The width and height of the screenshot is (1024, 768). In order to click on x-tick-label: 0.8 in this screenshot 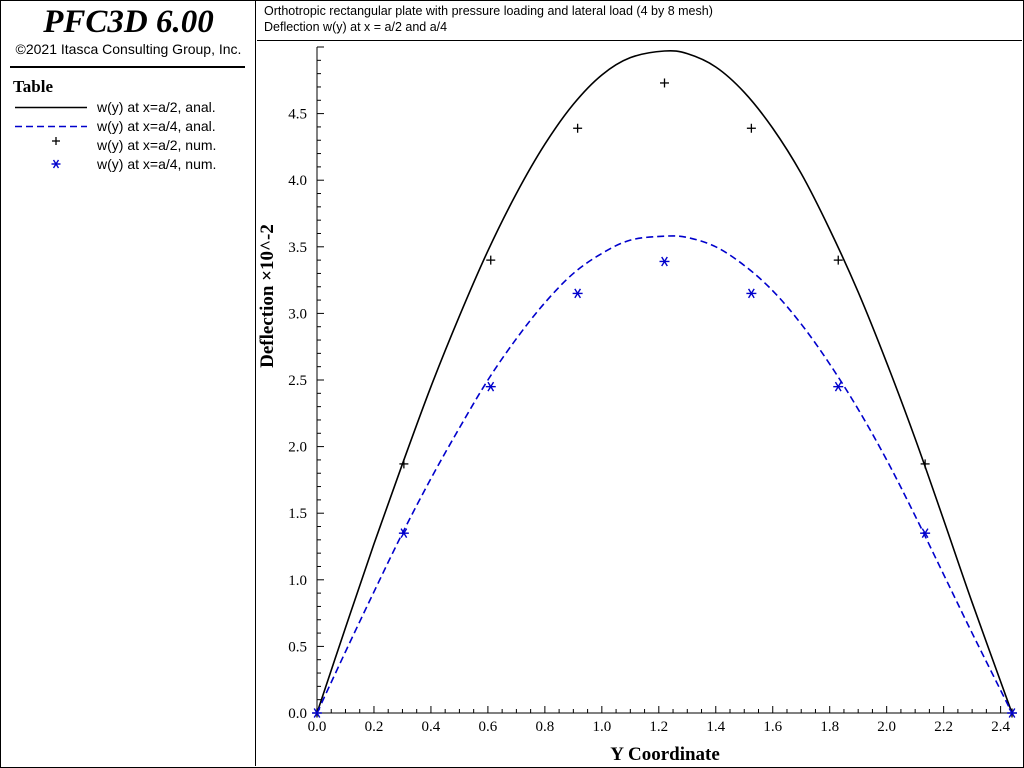, I will do `click(544, 727)`.